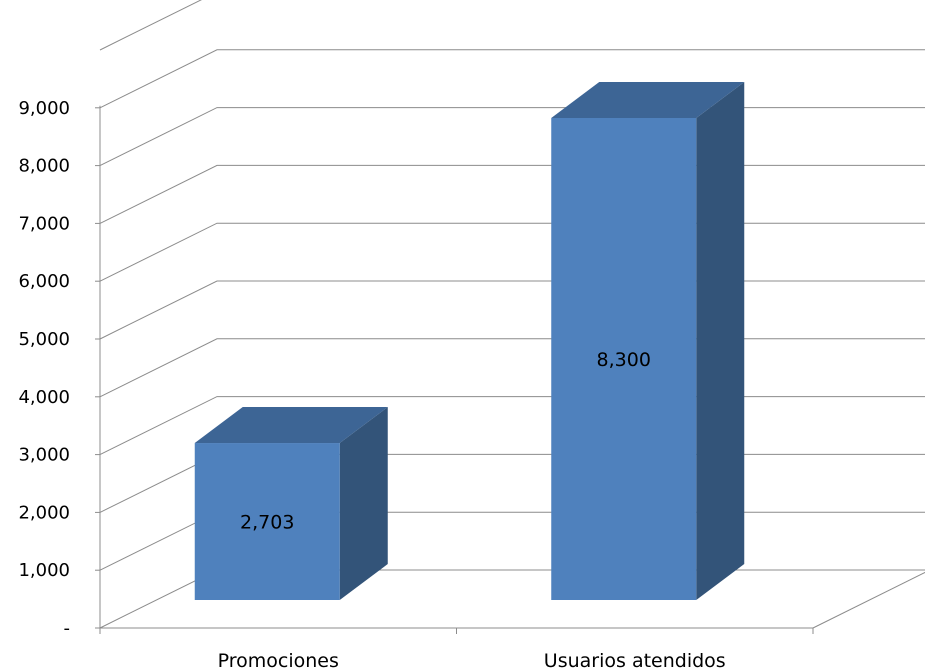  Describe the element at coordinates (635, 661) in the screenshot. I see `category-label: Usuarios atendidos` at that location.